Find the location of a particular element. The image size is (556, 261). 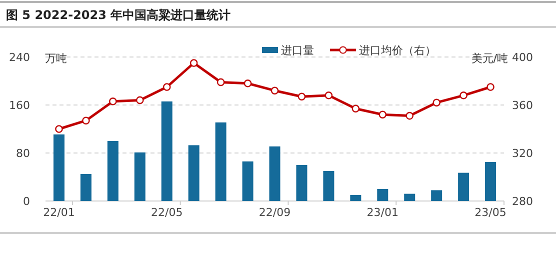

y2-tick-label: 400 is located at coordinates (522, 57).